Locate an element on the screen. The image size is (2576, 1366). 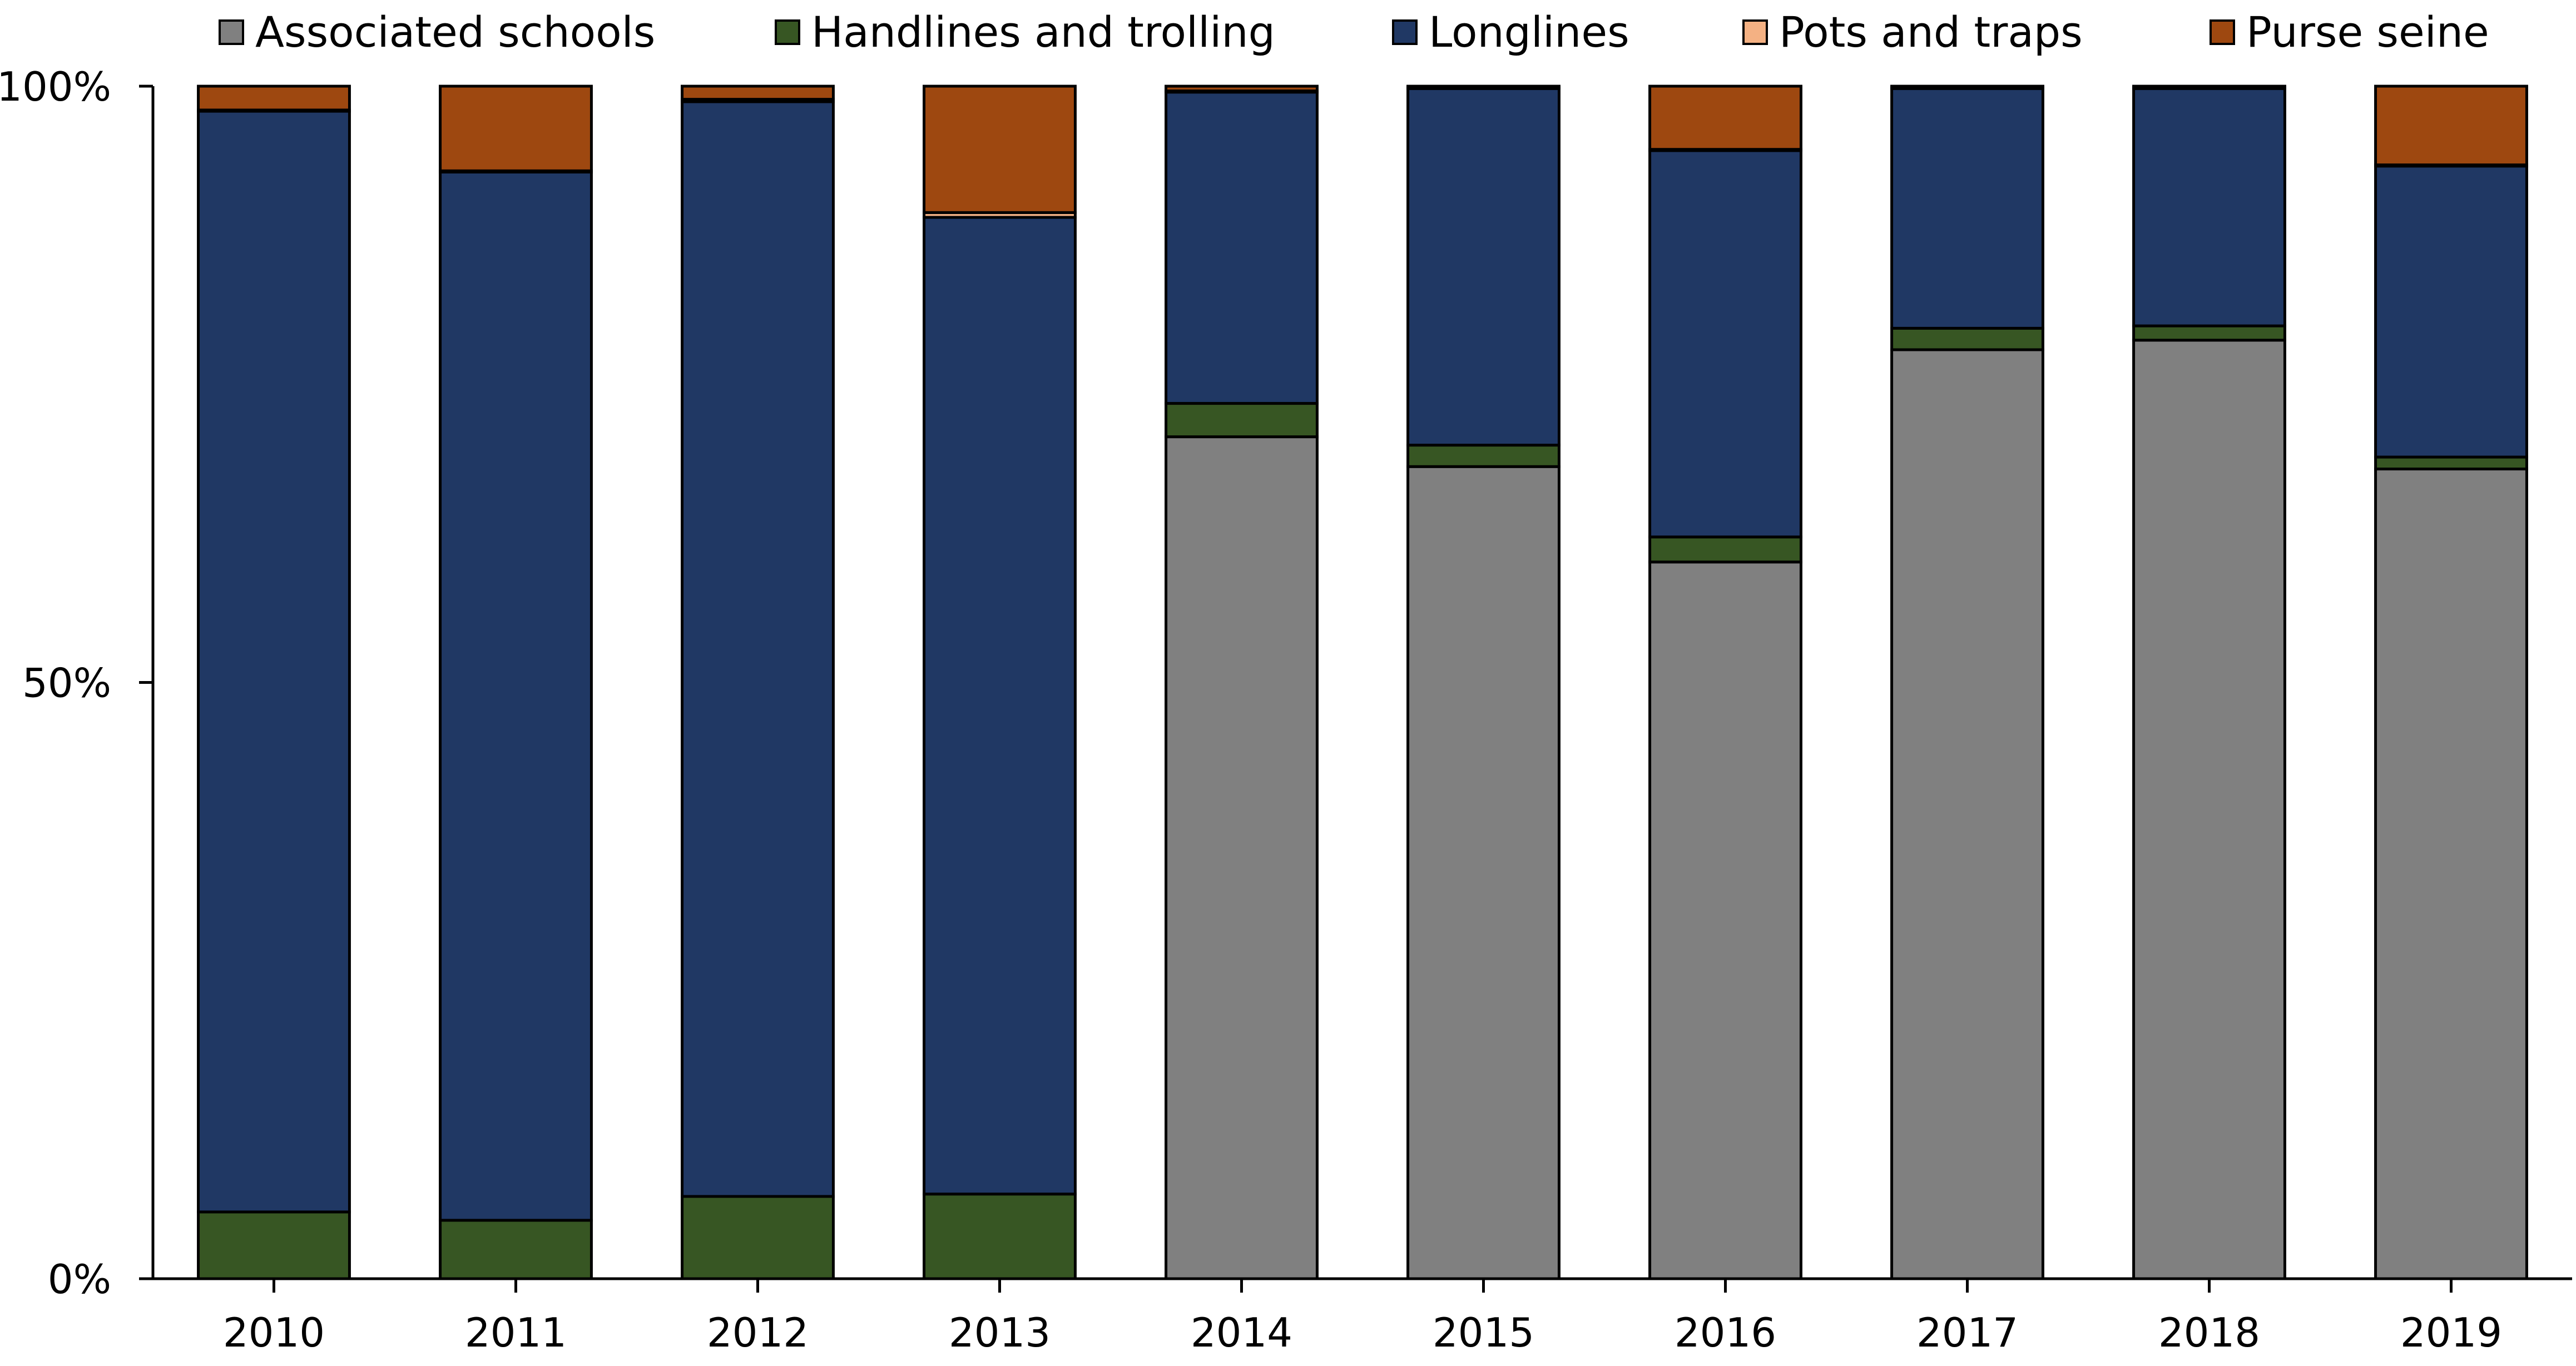
bar-longlines-2014 is located at coordinates (1242, 248).